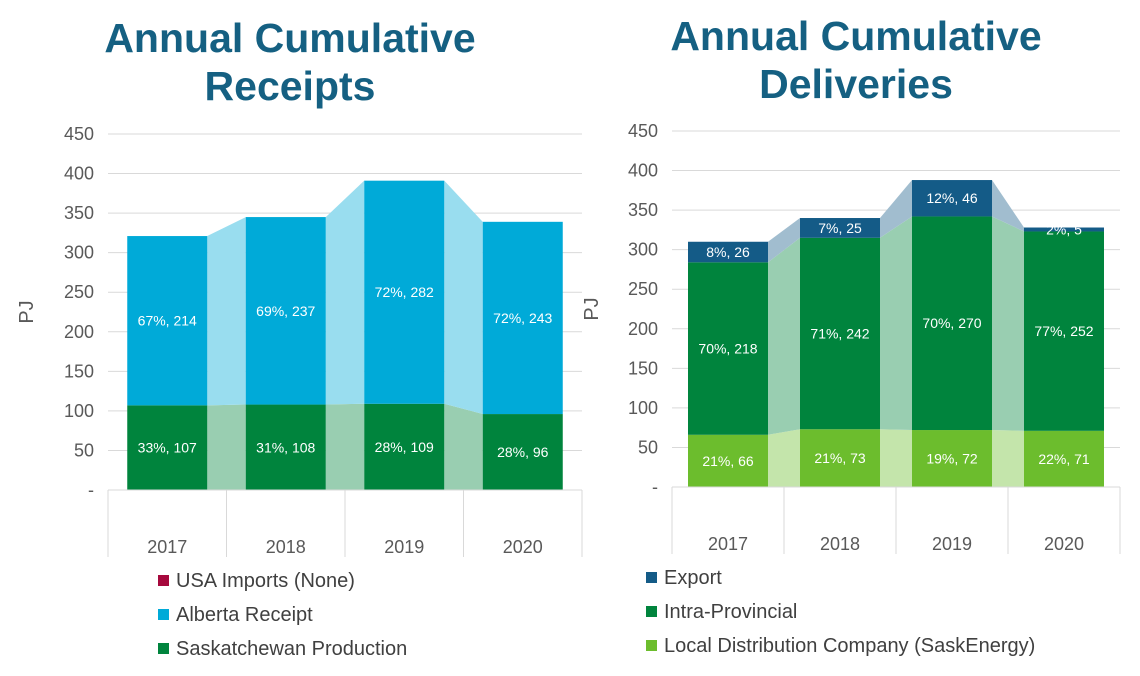  What do you see at coordinates (643, 329) in the screenshot?
I see `deliveries-ytick-label: 200` at bounding box center [643, 329].